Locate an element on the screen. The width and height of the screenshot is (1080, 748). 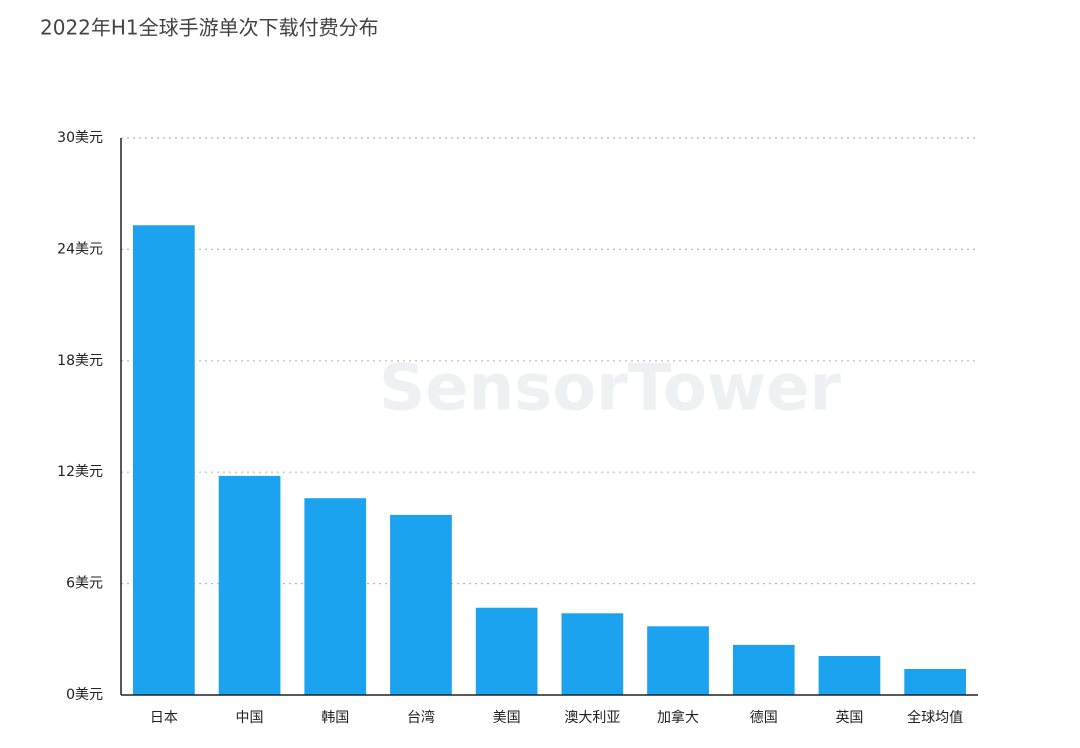
y-tick-label: 30美元 is located at coordinates (80, 138).